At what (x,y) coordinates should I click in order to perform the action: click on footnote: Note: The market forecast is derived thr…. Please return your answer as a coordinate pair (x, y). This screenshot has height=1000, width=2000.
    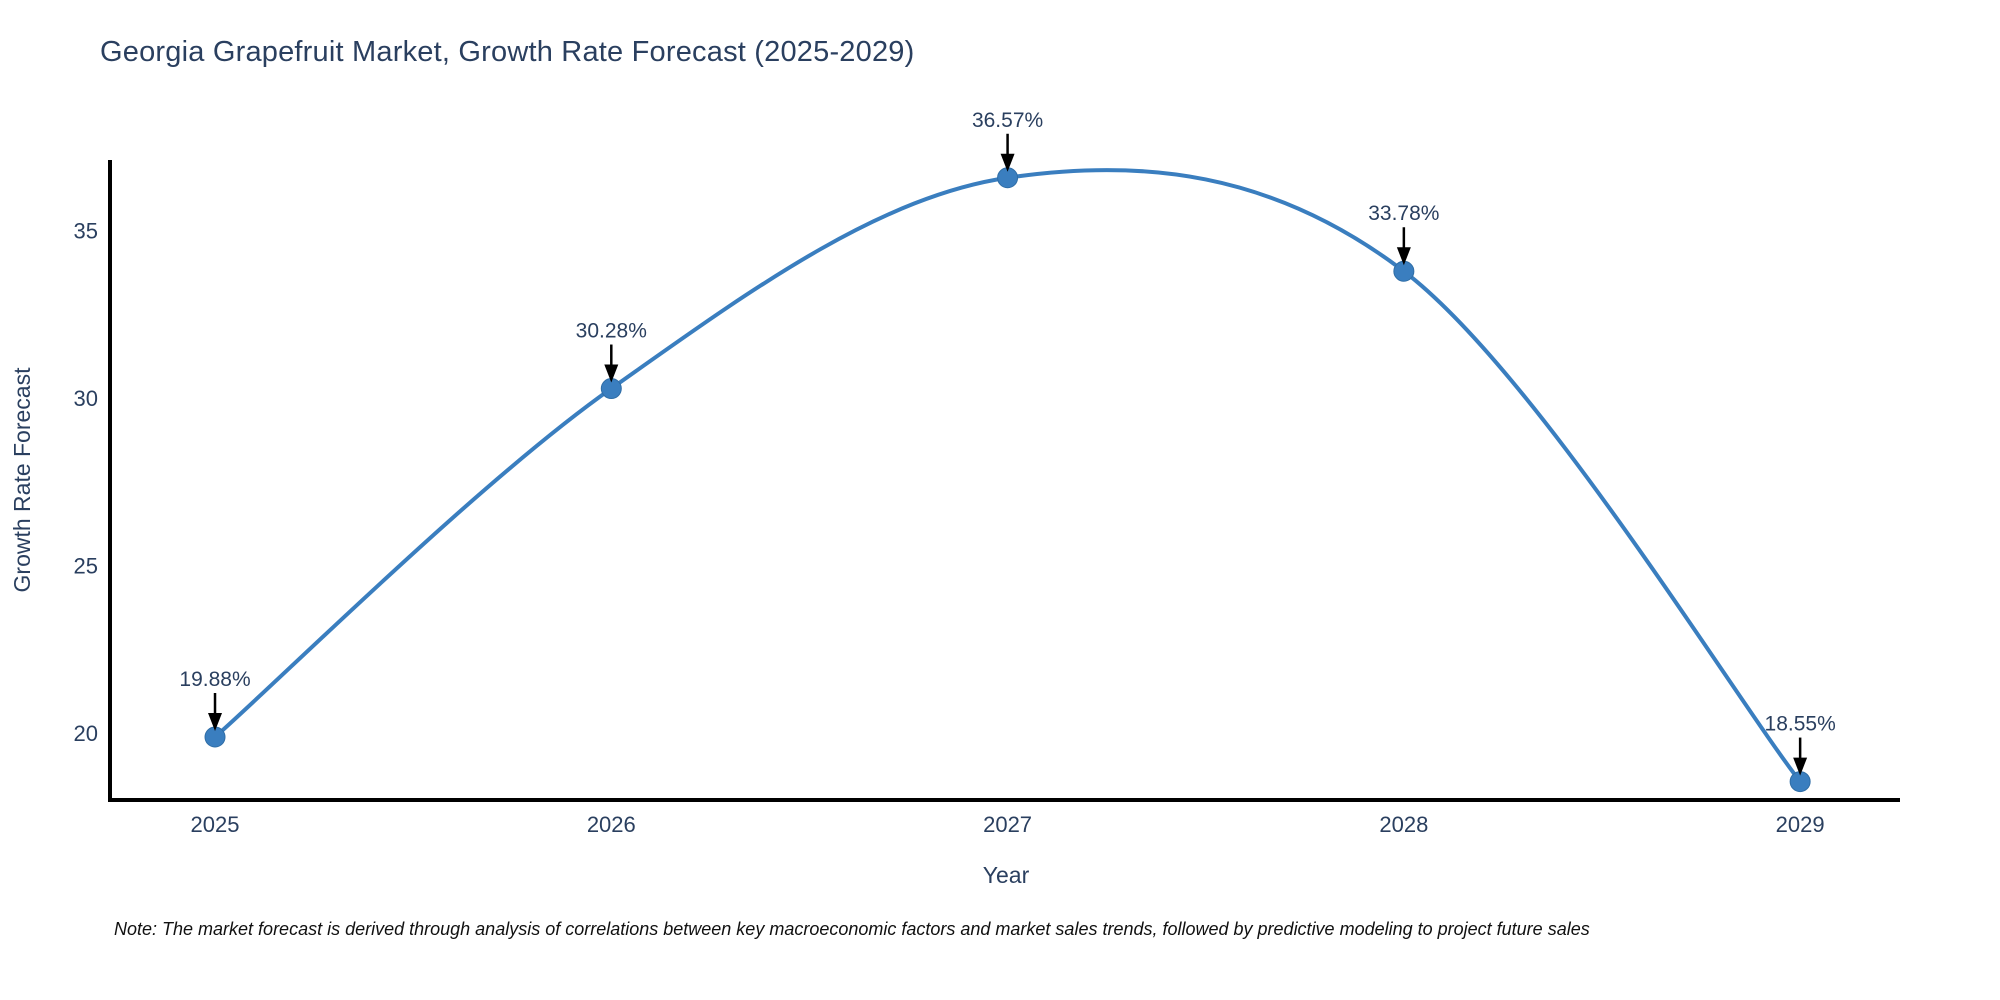
    Looking at the image, I should click on (852, 929).